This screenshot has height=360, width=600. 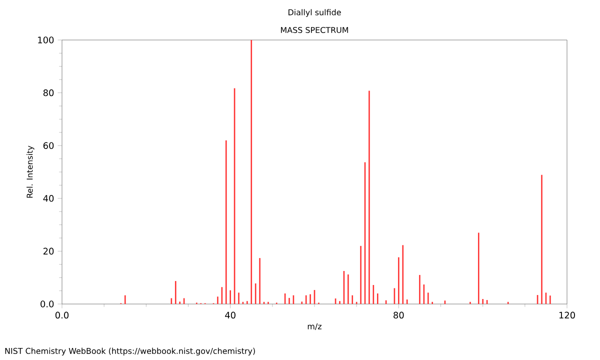 I want to click on x-tick-label: 40, so click(x=230, y=315).